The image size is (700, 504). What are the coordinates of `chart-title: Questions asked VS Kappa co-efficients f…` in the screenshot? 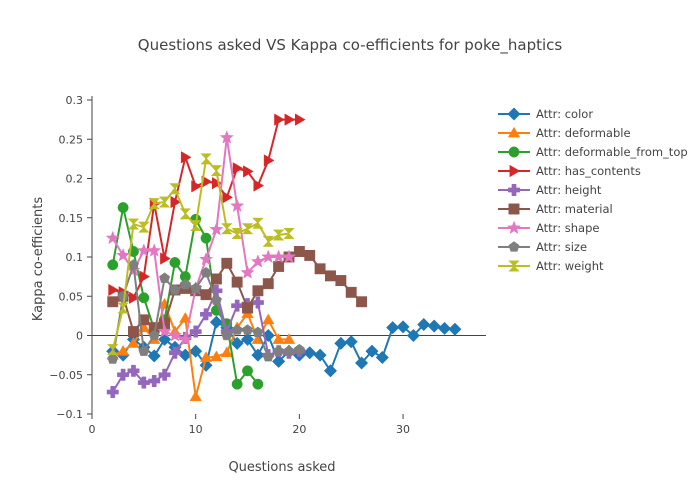 It's located at (350, 45).